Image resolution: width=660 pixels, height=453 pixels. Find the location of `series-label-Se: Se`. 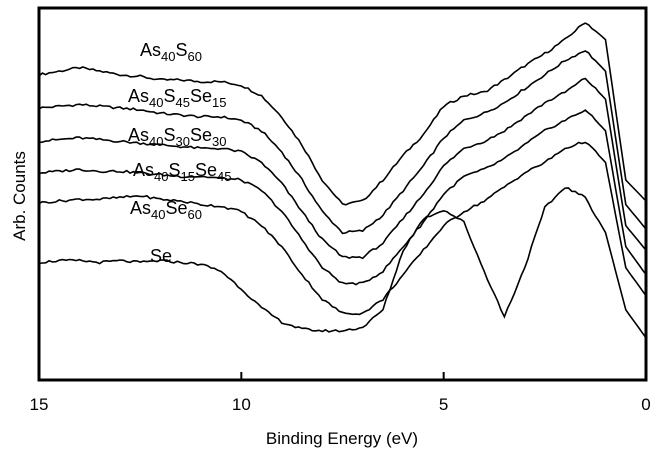

series-label-Se: Se is located at coordinates (161, 256).